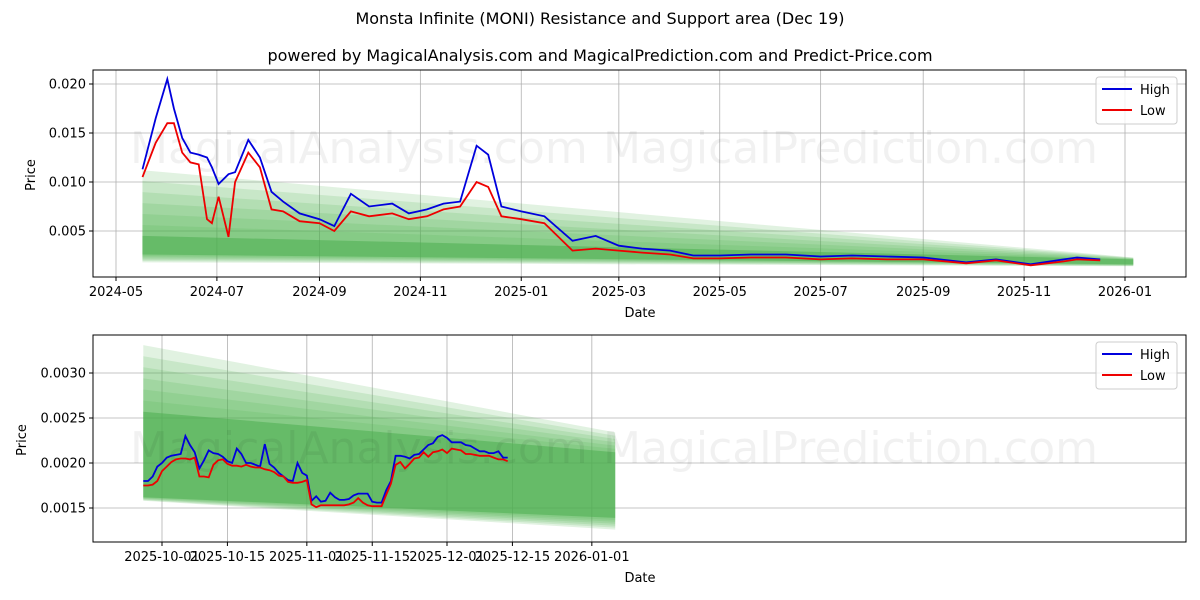 Image resolution: width=1200 pixels, height=600 pixels. Describe the element at coordinates (22, 440) in the screenshot. I see `bottom-y-axis-label: Price` at that location.